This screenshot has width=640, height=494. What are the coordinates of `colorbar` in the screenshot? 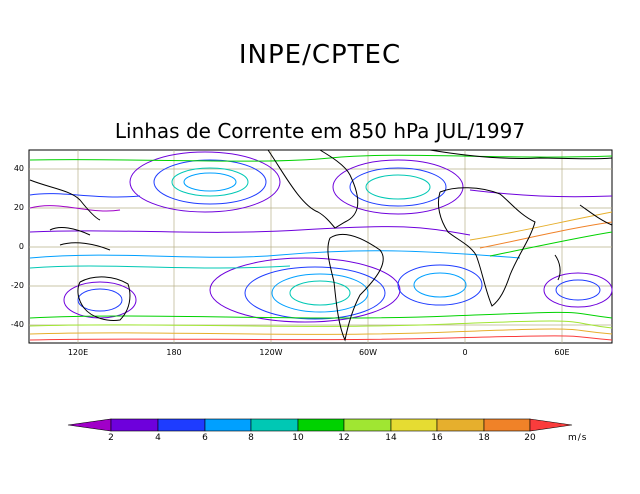 It's located at (320, 425).